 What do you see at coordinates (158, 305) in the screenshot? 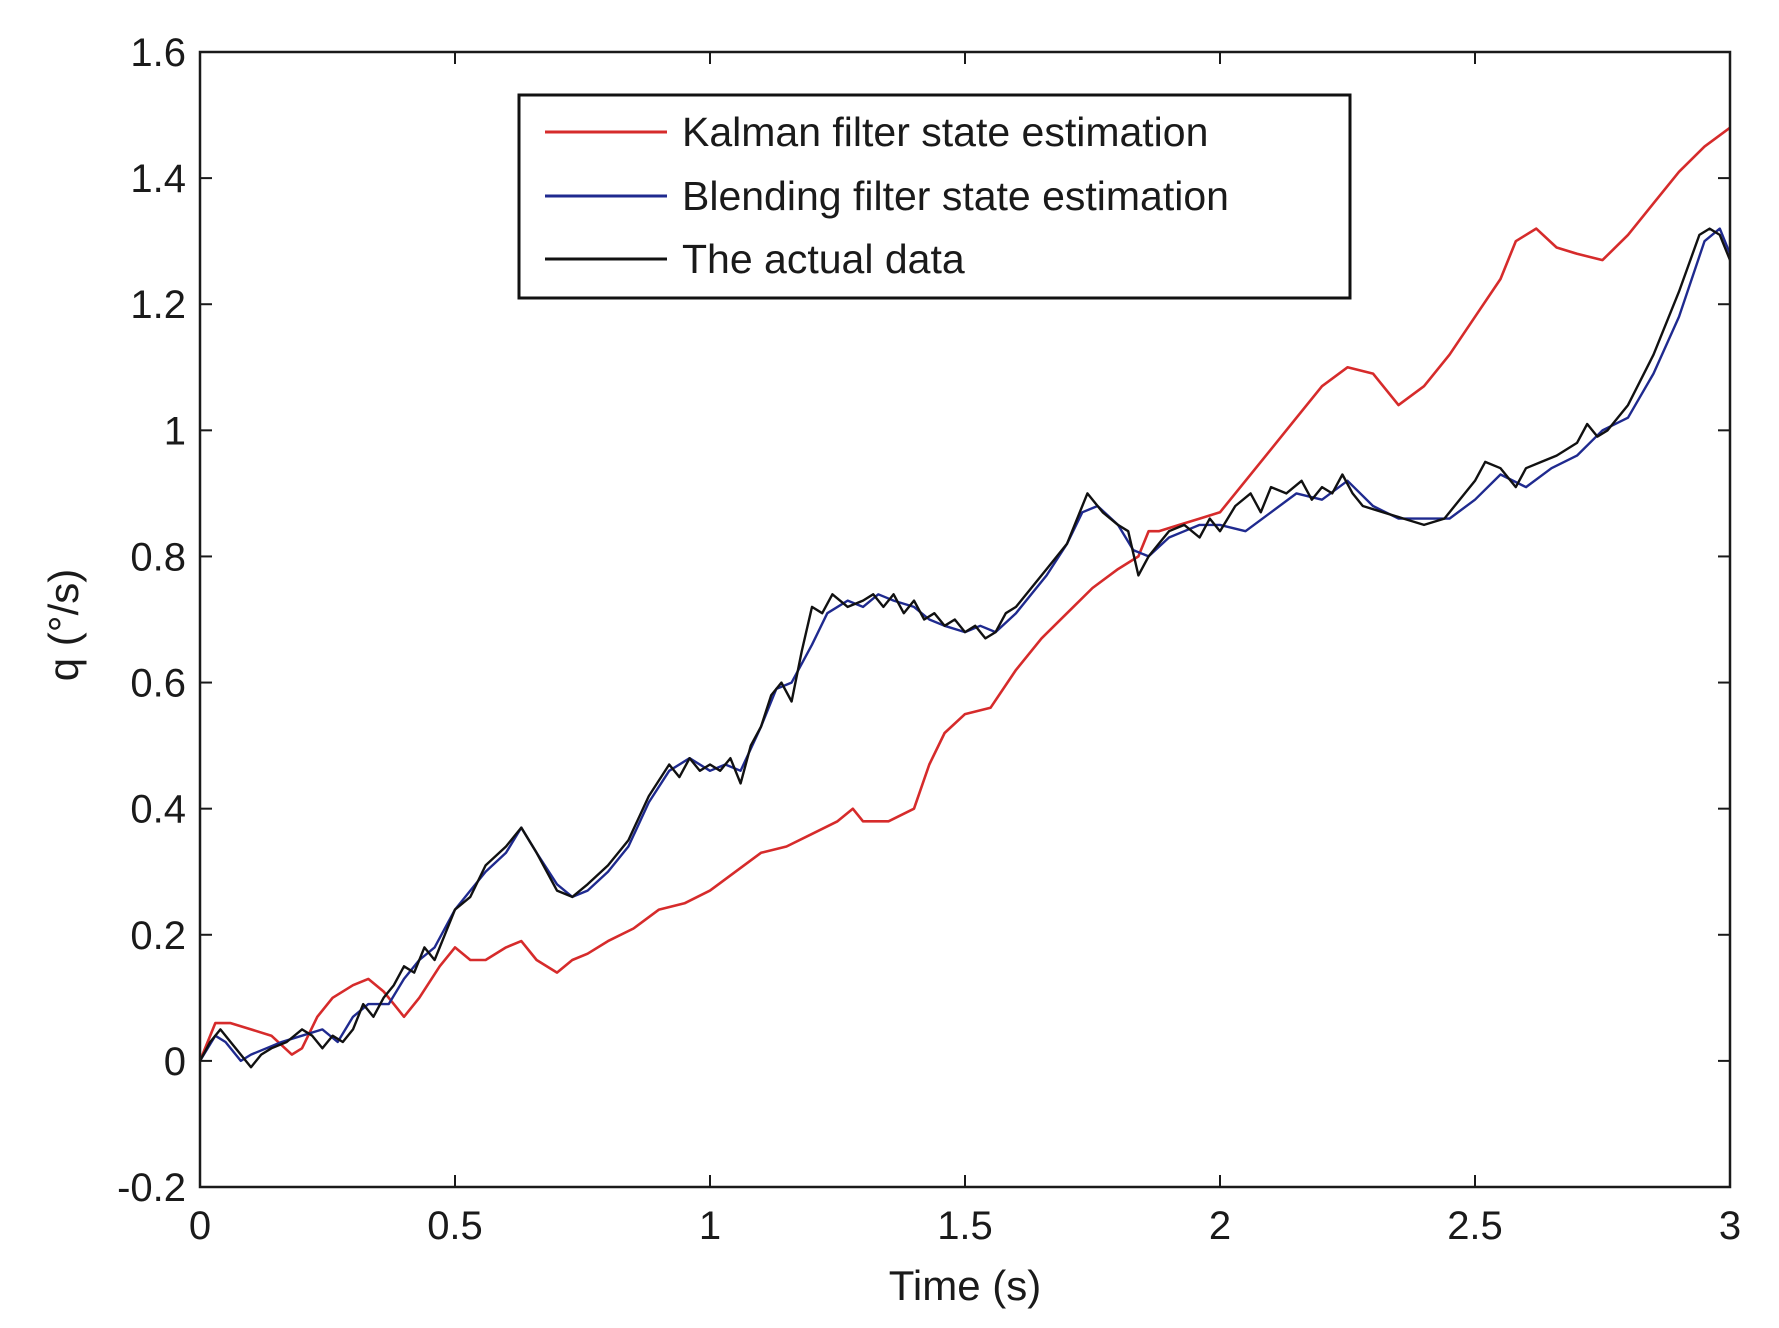
I see `y-tick-label: 1.2` at bounding box center [158, 305].